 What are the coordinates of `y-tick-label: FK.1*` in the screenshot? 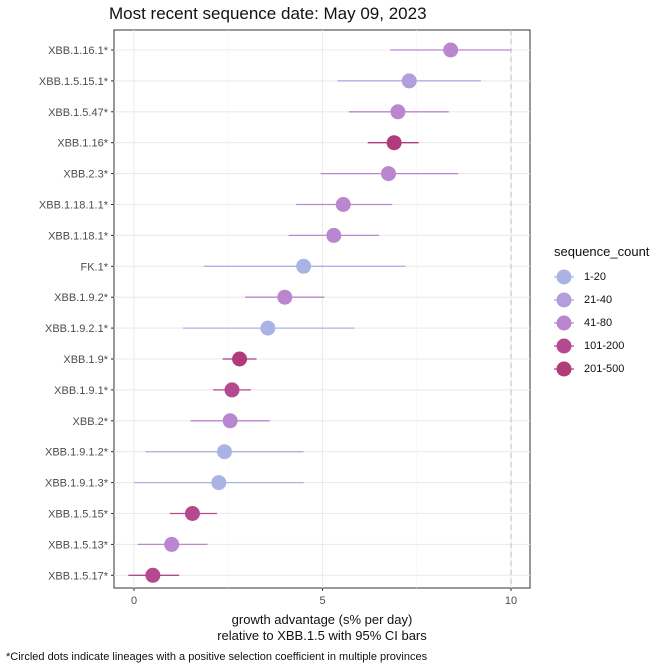 It's located at (94, 267).